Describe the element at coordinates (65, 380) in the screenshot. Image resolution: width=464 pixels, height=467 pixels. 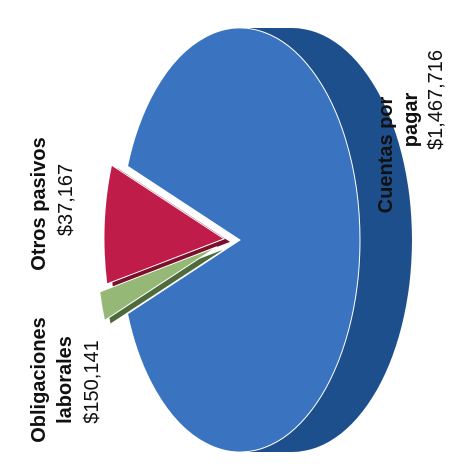
I see `label-obligaciones-laborales-line2: laborales` at that location.